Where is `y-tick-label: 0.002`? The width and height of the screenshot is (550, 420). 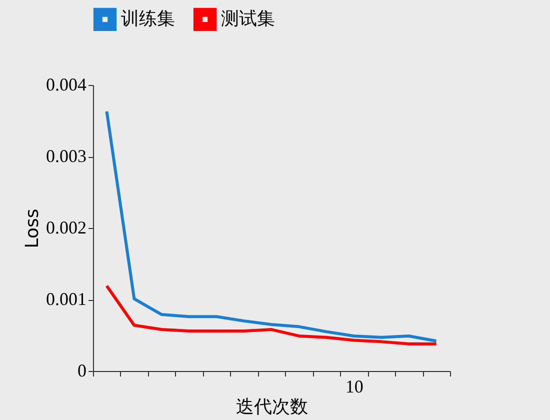
y-tick-label: 0.002 is located at coordinates (66, 228).